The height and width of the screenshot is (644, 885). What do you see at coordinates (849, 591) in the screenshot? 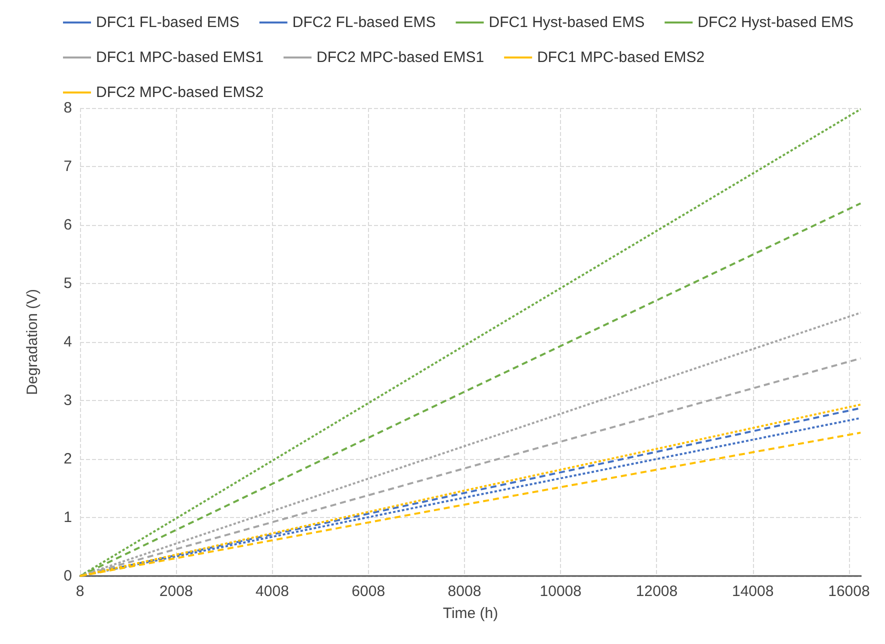
I see `x-tick-label: 16008` at bounding box center [849, 591].